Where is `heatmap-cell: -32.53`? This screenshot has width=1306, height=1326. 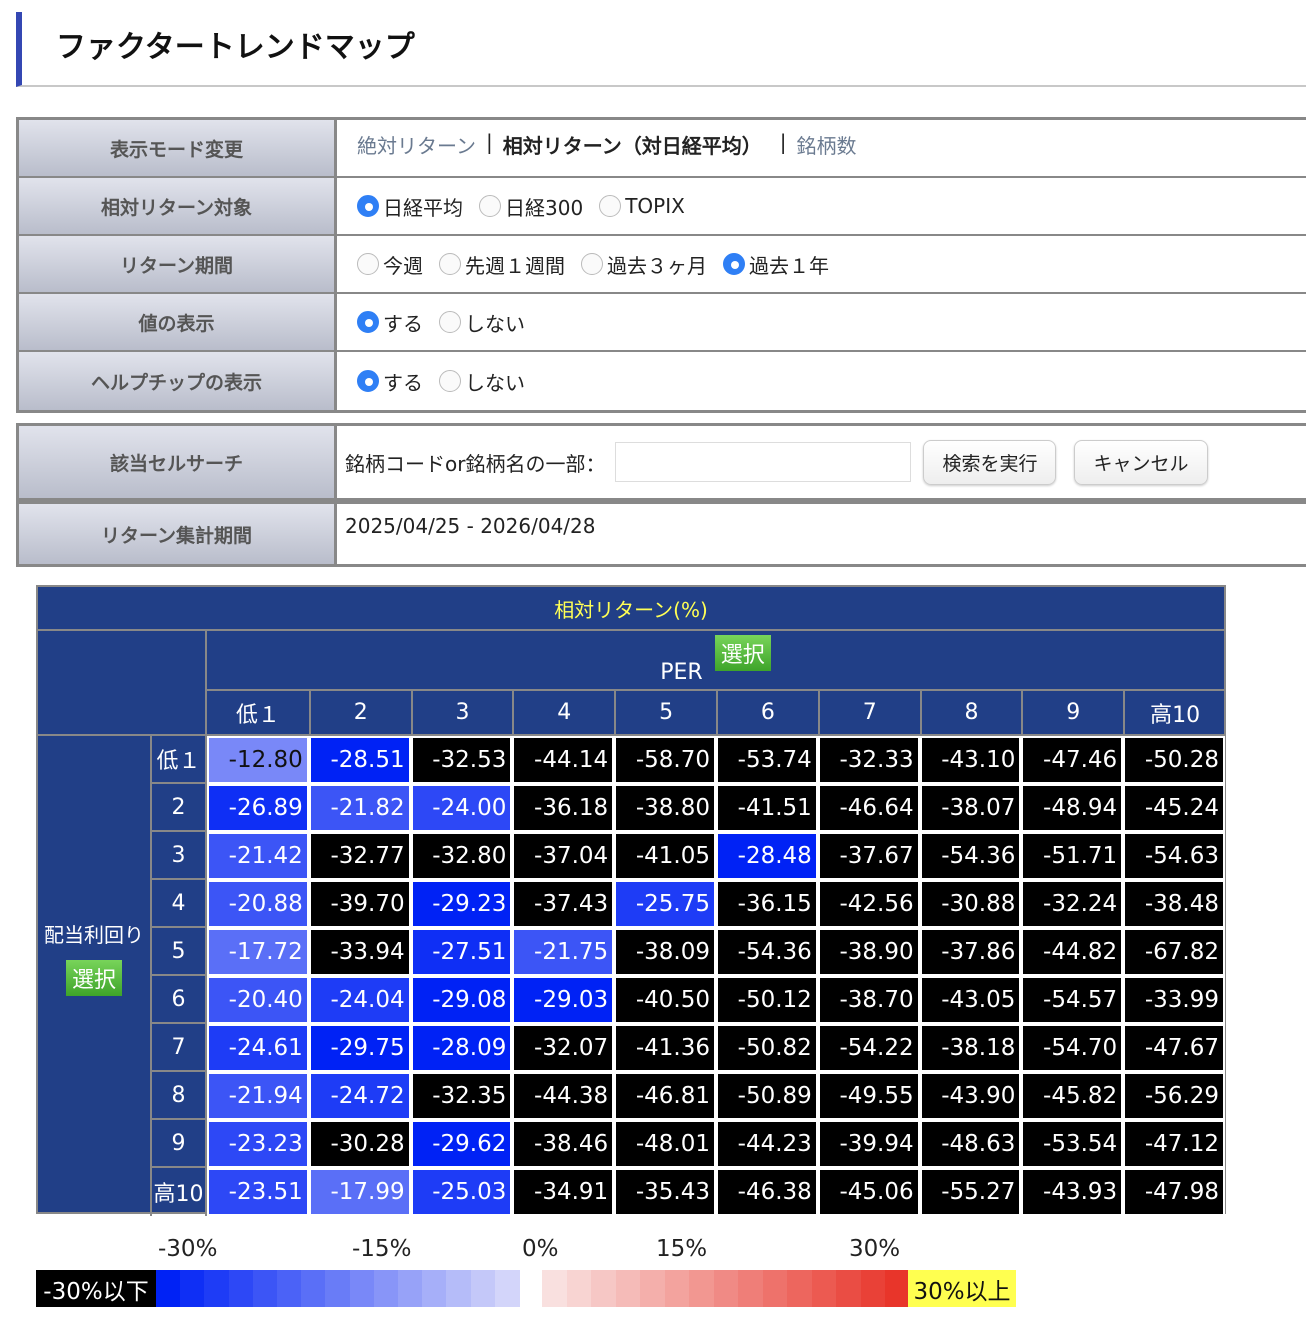 heatmap-cell: -32.53 is located at coordinates (461, 760).